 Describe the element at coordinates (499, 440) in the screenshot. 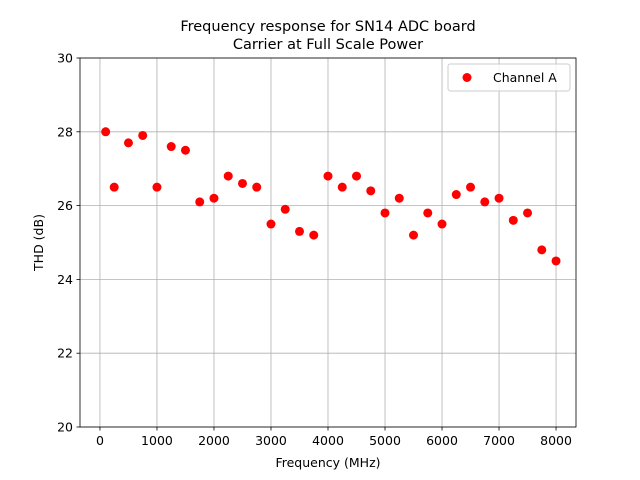

I see `x-tick-label: 7000` at that location.